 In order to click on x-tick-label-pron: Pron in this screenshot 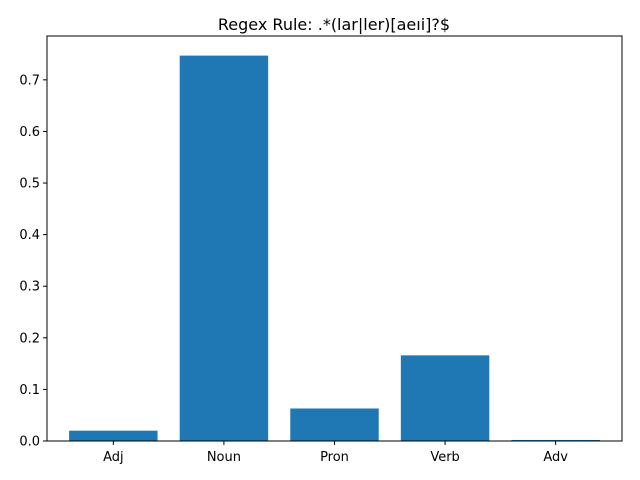, I will do `click(334, 457)`.